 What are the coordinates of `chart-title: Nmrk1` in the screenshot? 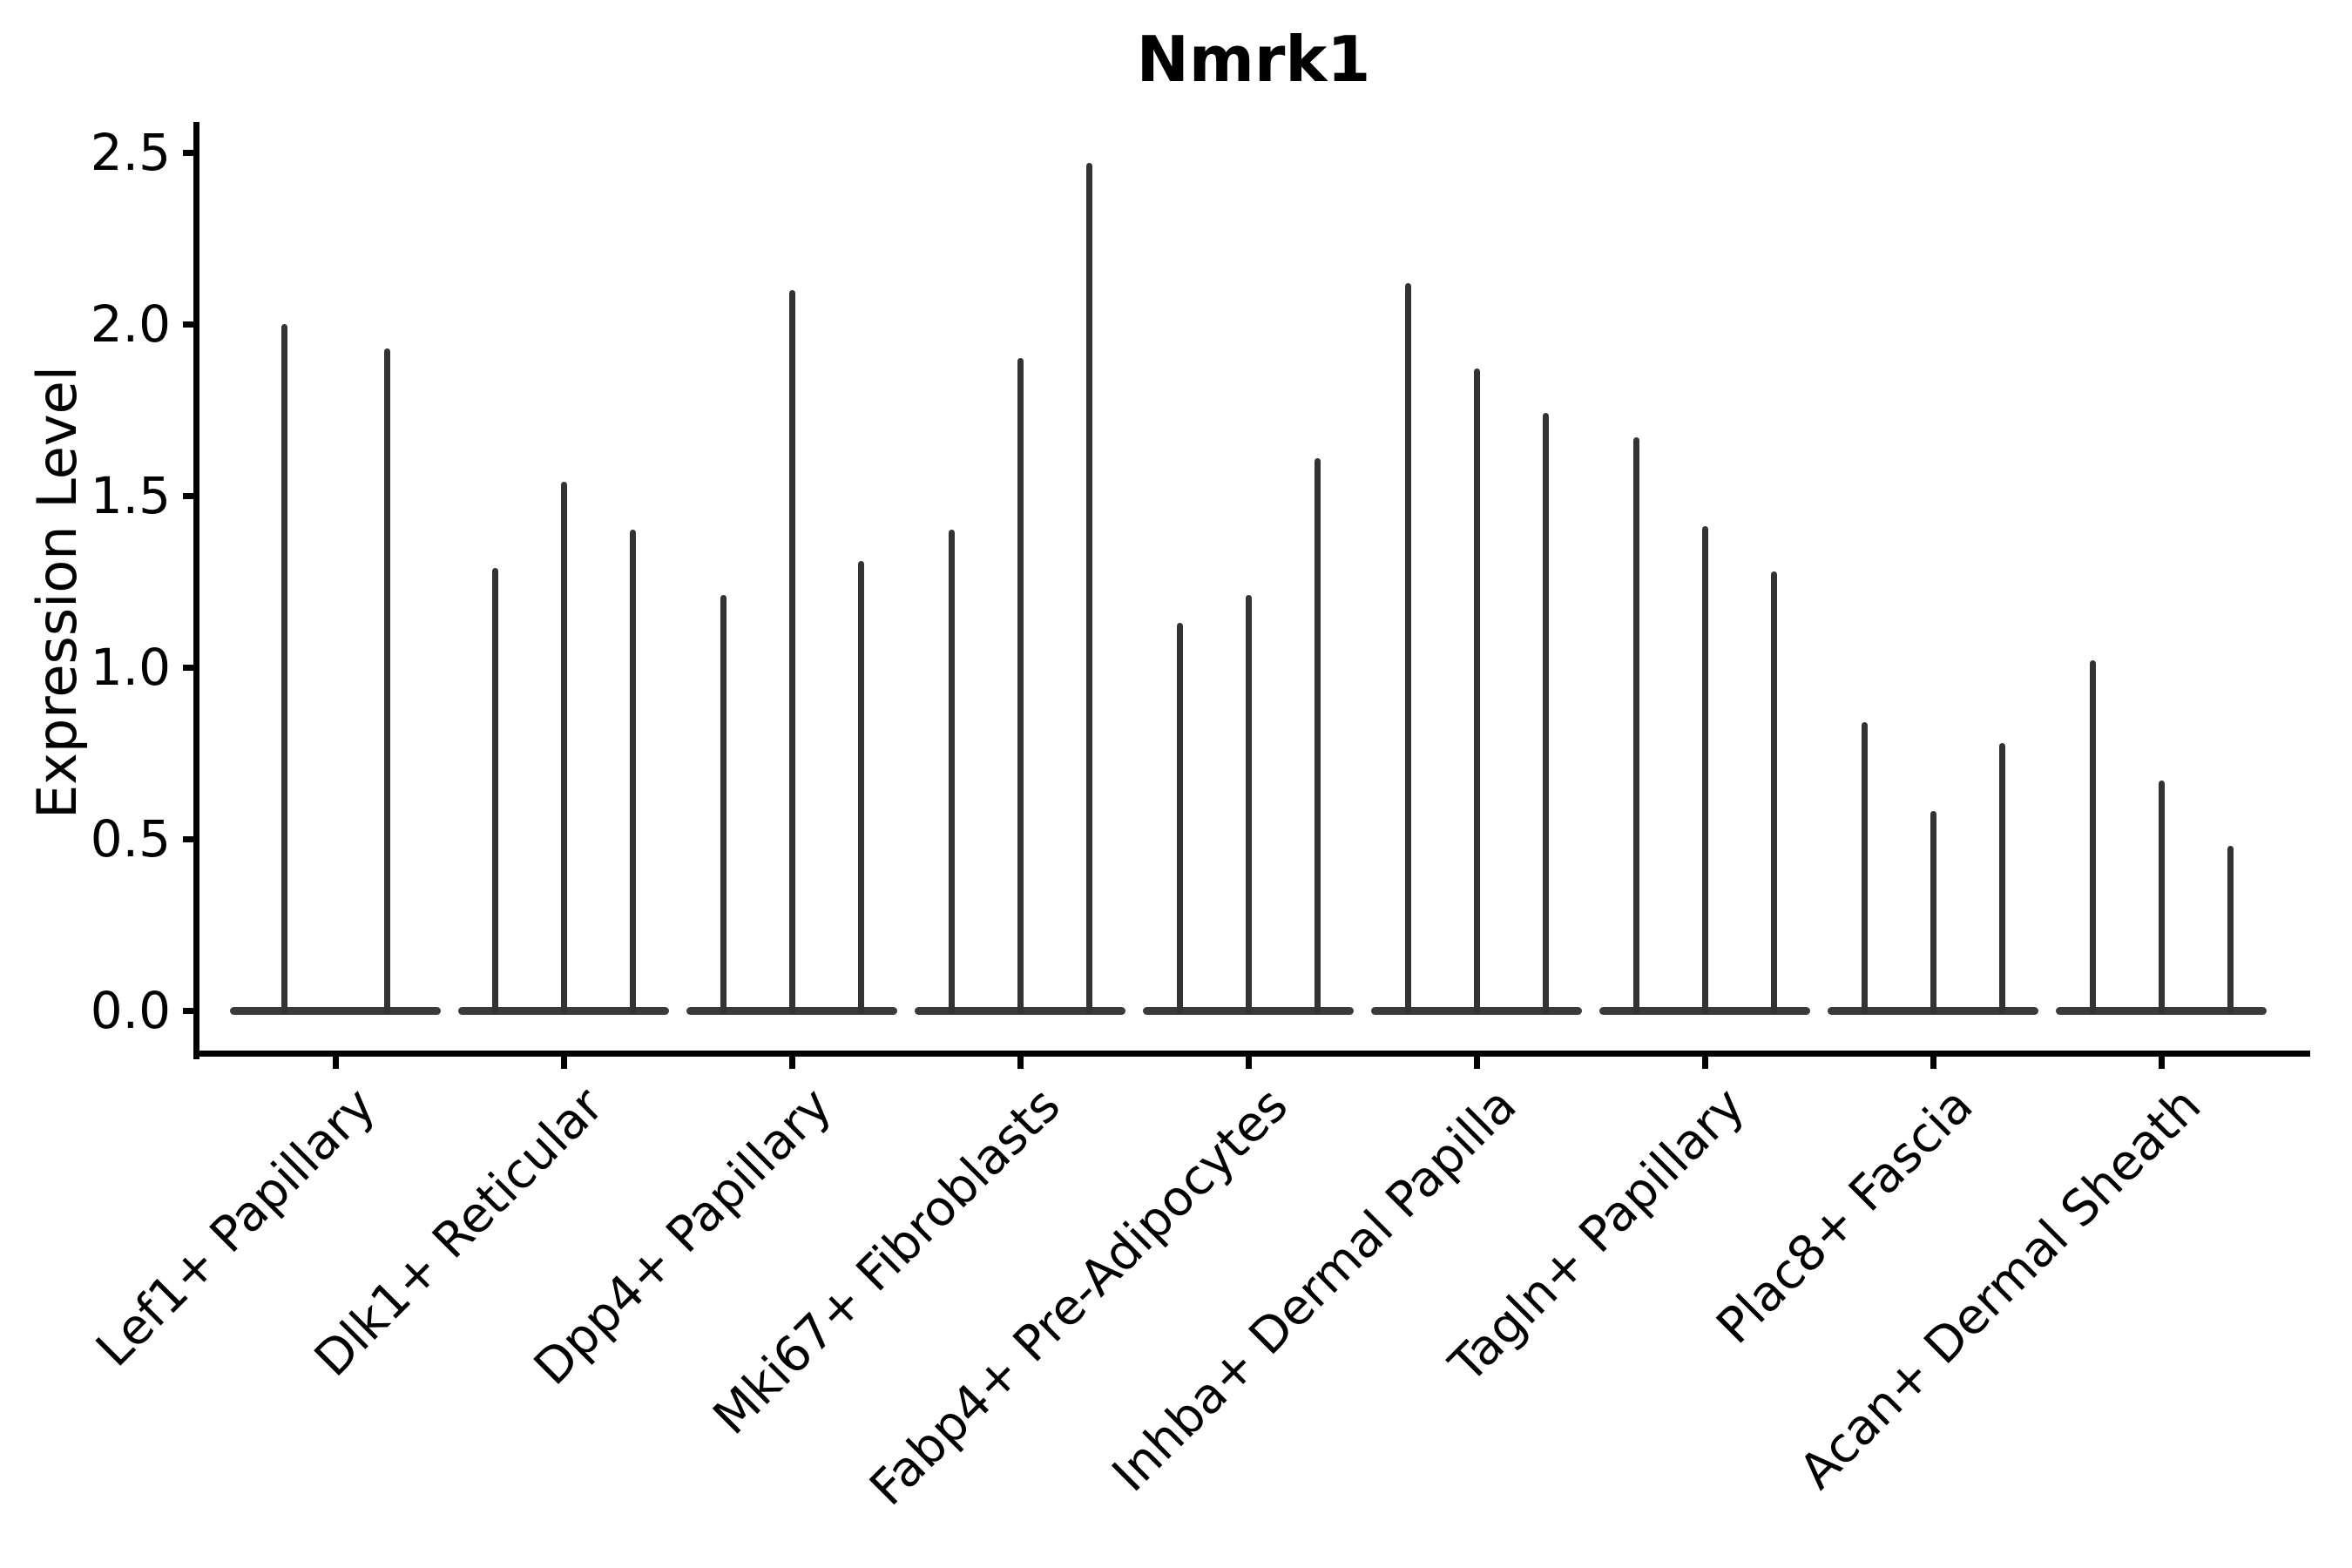 It's located at (1253, 59).